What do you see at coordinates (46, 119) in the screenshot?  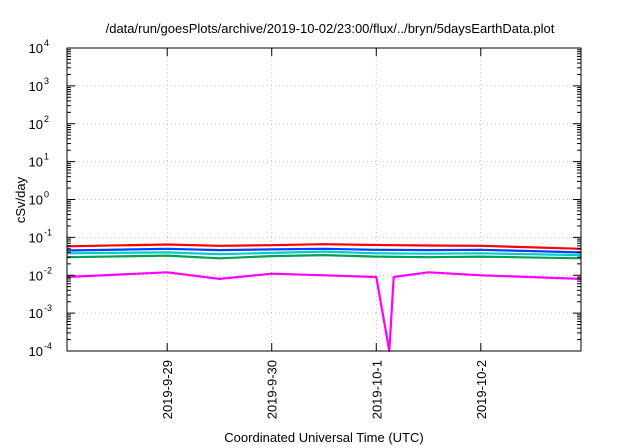 I see `y-tick-exponent: 2` at bounding box center [46, 119].